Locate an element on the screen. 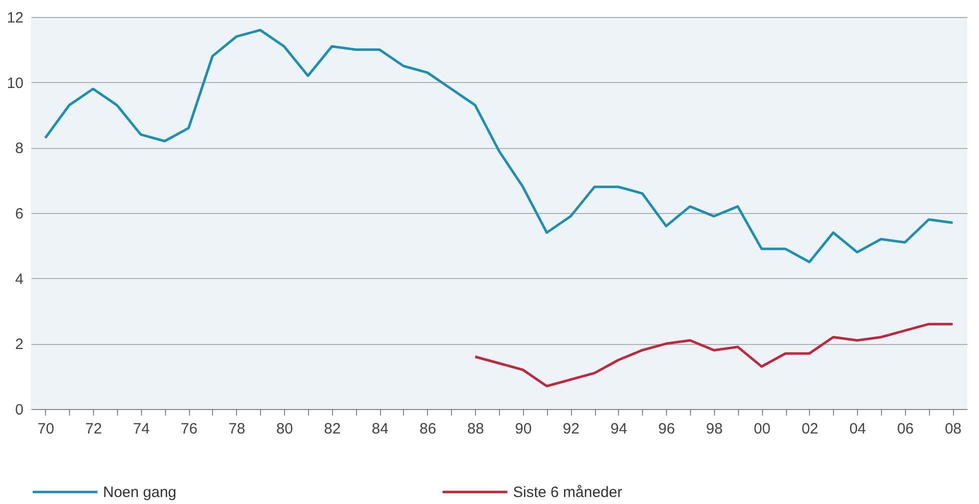  x-tick-label: 98 is located at coordinates (714, 429).